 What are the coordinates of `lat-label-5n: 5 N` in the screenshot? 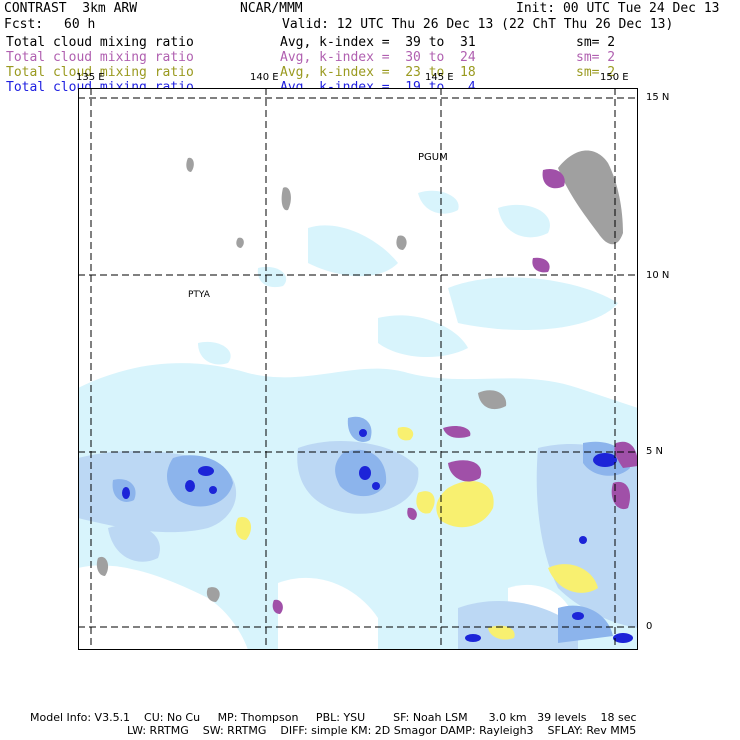 It's located at (655, 451).